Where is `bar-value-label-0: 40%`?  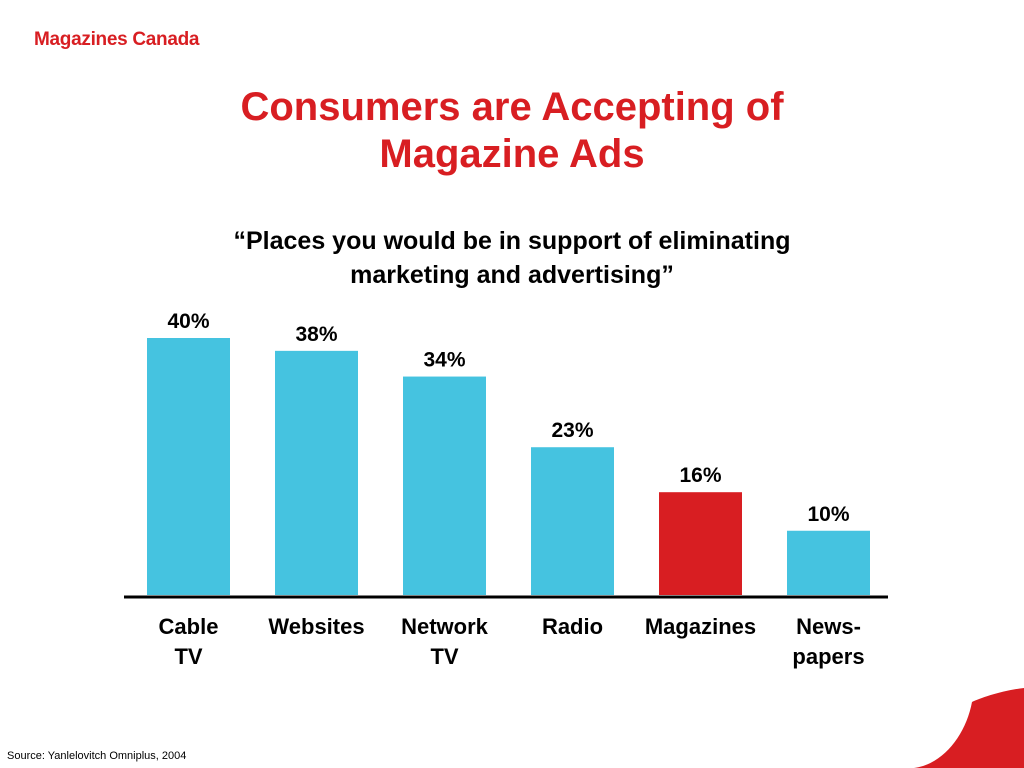 bar-value-label-0: 40% is located at coordinates (188, 321).